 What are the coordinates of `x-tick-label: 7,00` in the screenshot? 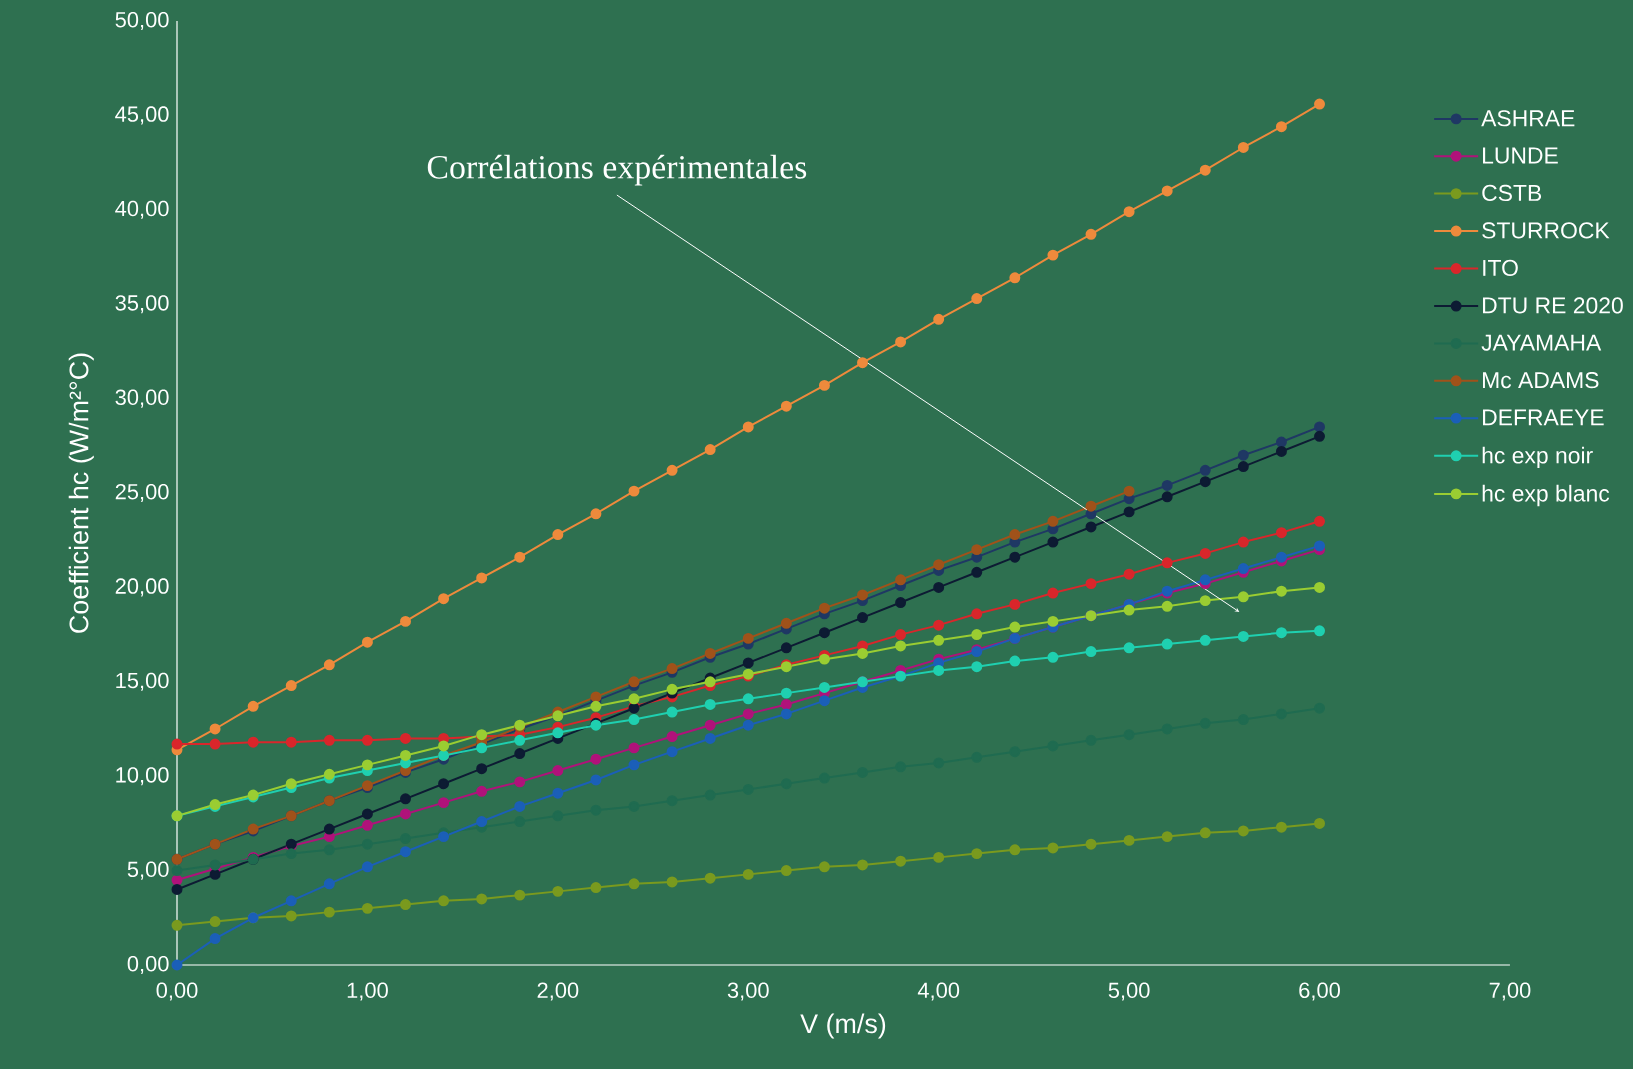 It's located at (1510, 991).